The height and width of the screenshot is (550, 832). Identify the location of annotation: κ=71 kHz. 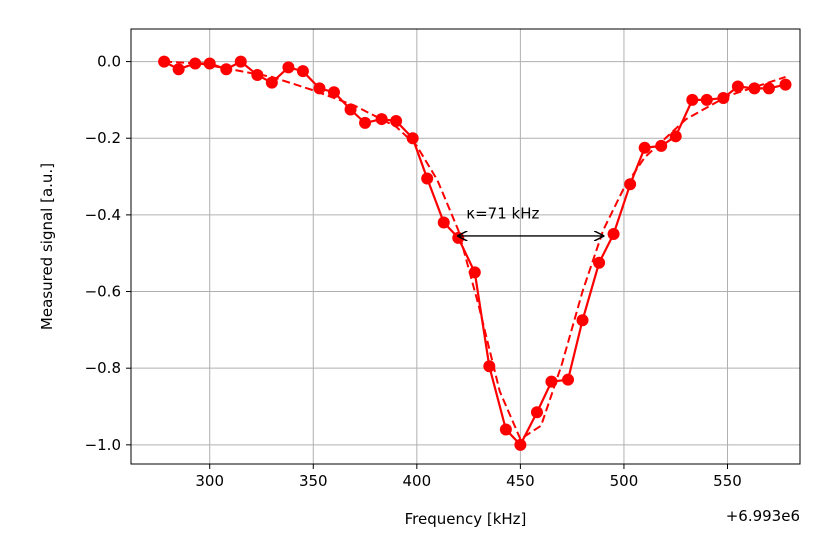
(530, 220).